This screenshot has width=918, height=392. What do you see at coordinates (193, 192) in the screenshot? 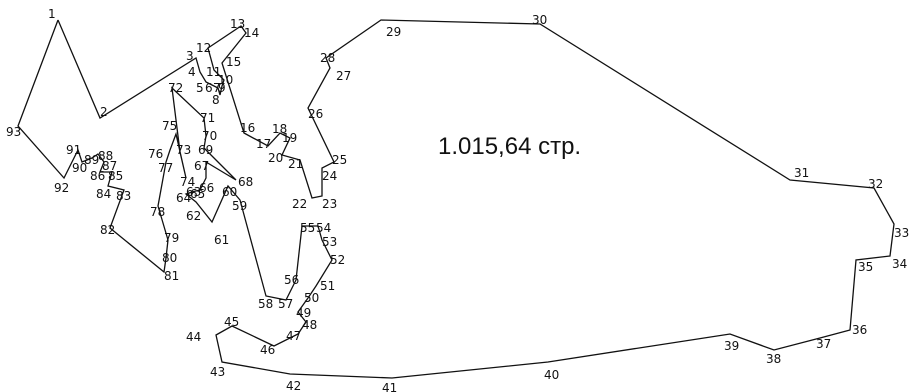
I see `node-label-63: 63` at bounding box center [193, 192].